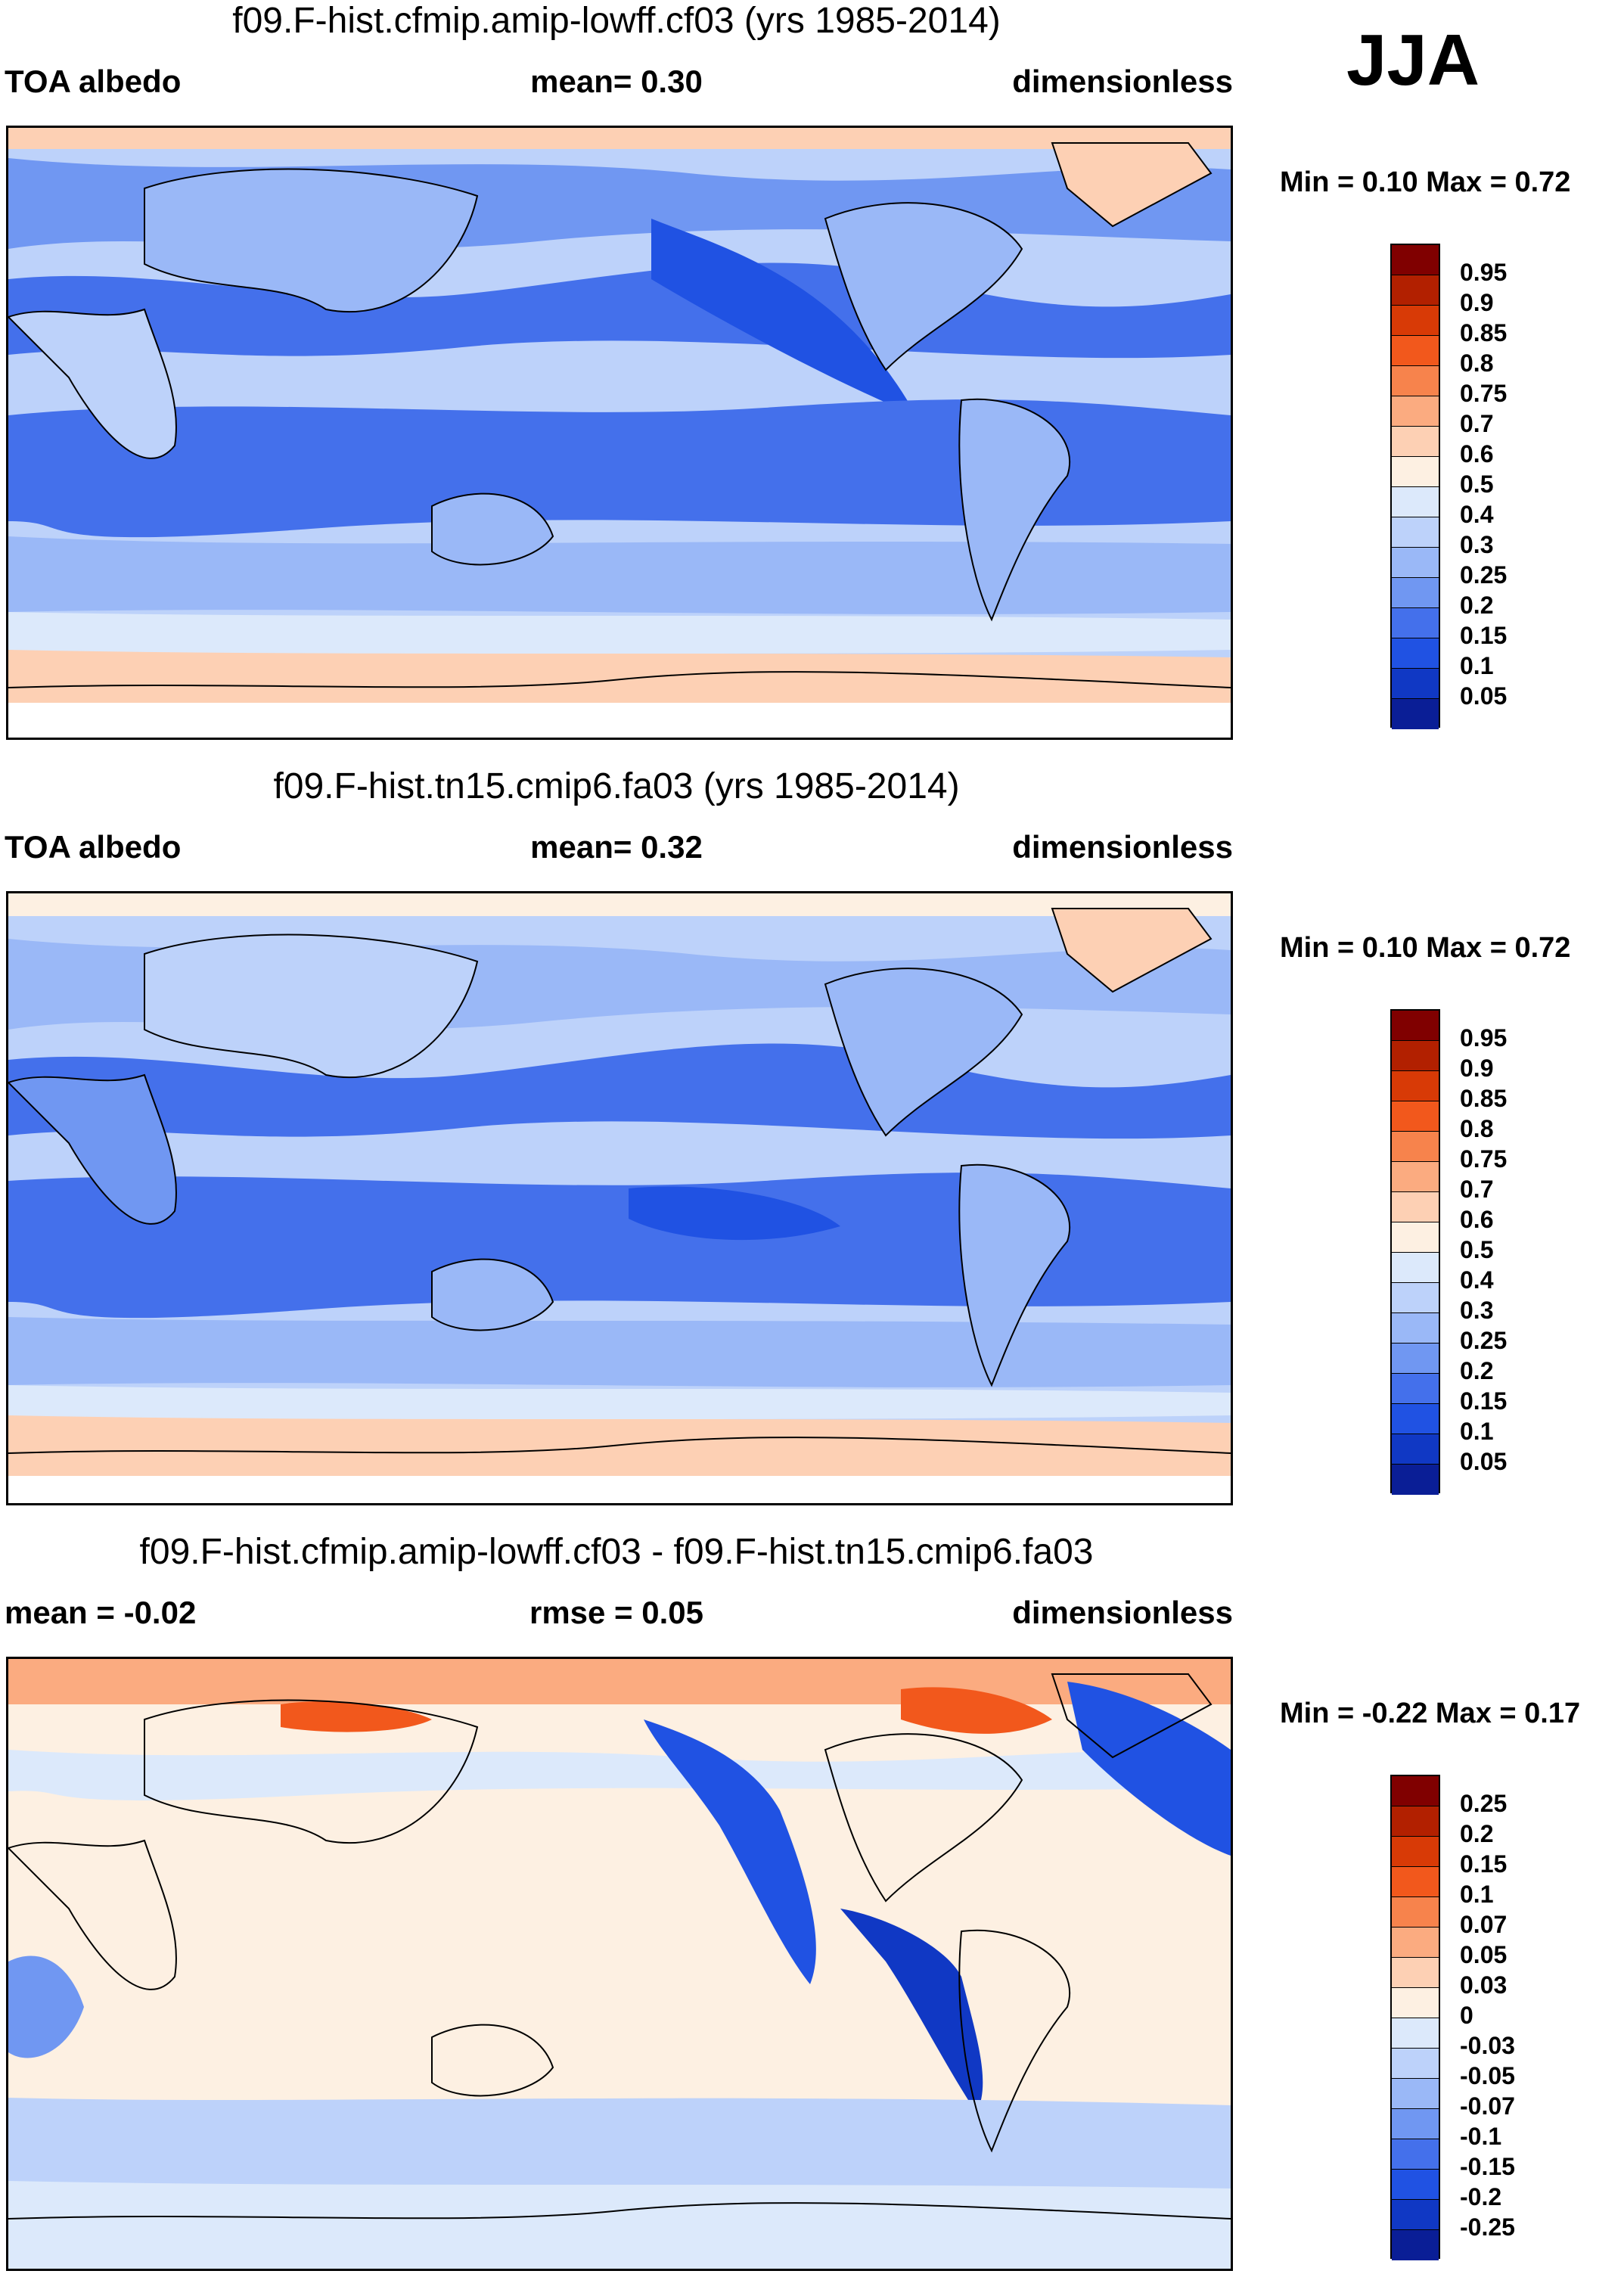  Describe the element at coordinates (1487, 2166) in the screenshot. I see `colorbar-label: -0.15` at that location.